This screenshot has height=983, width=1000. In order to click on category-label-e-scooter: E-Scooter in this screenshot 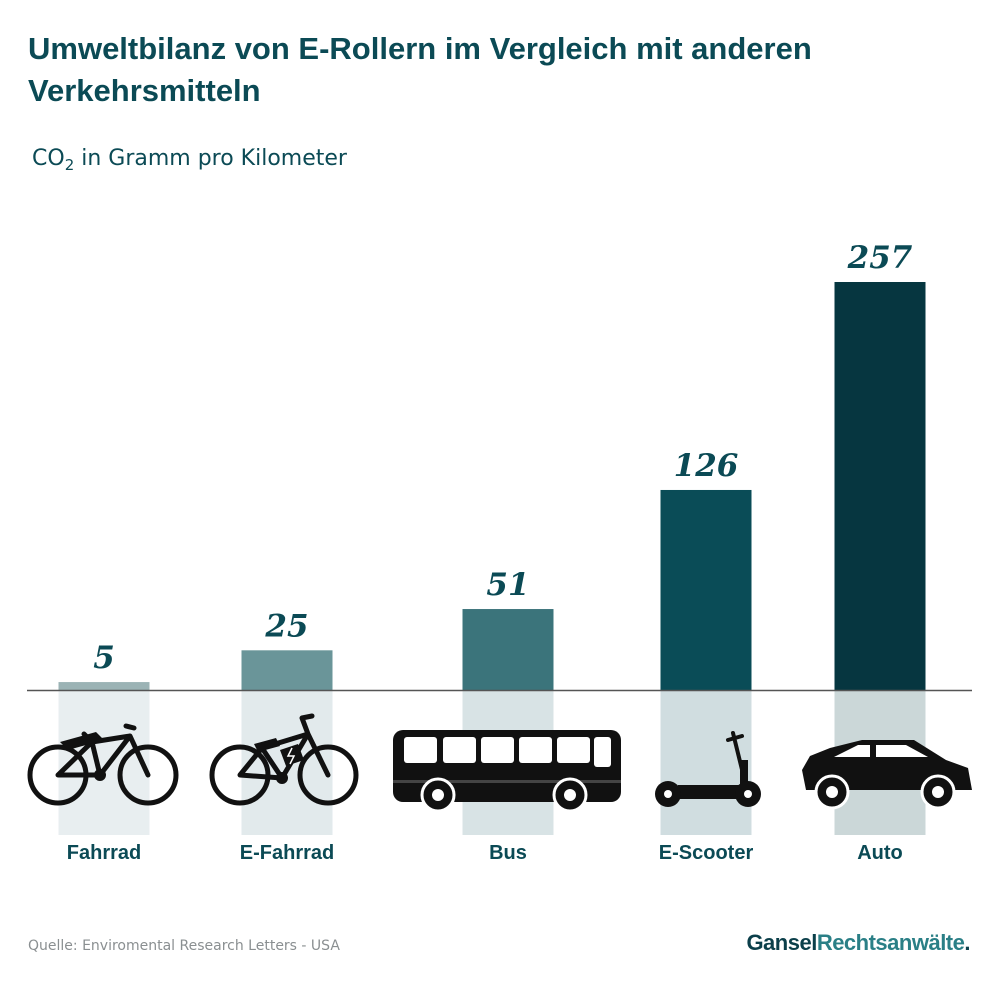, I will do `click(706, 853)`.